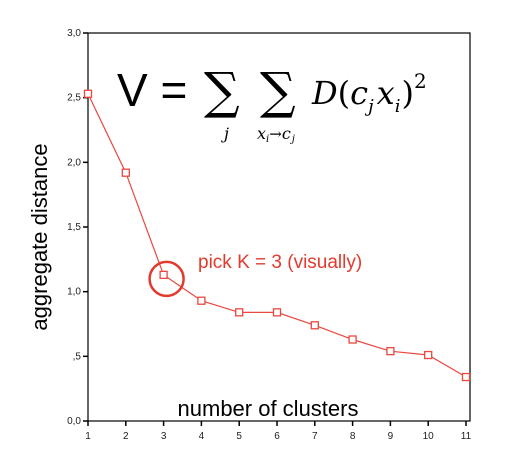 The width and height of the screenshot is (514, 466). I want to click on formula-sub-j: j, so click(225, 133).